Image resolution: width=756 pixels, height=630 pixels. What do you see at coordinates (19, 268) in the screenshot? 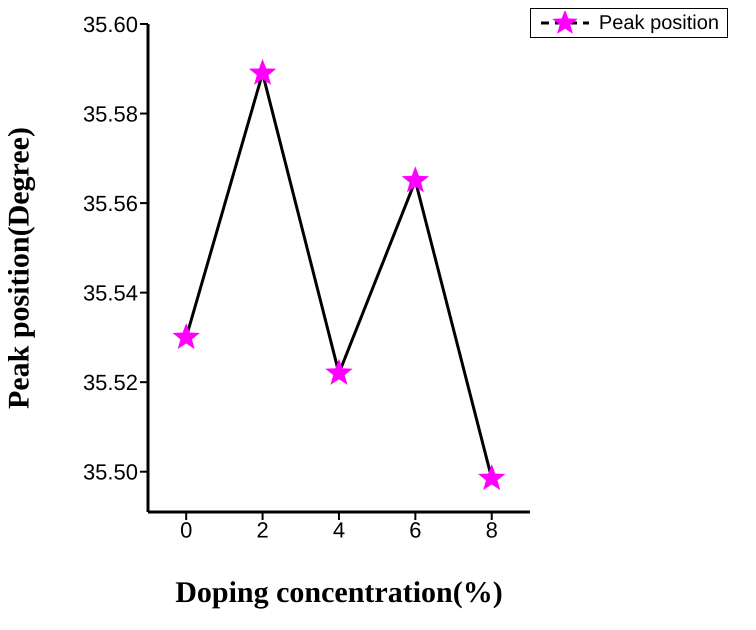
I see `y-axis-title: Peak position(Degree)` at bounding box center [19, 268].